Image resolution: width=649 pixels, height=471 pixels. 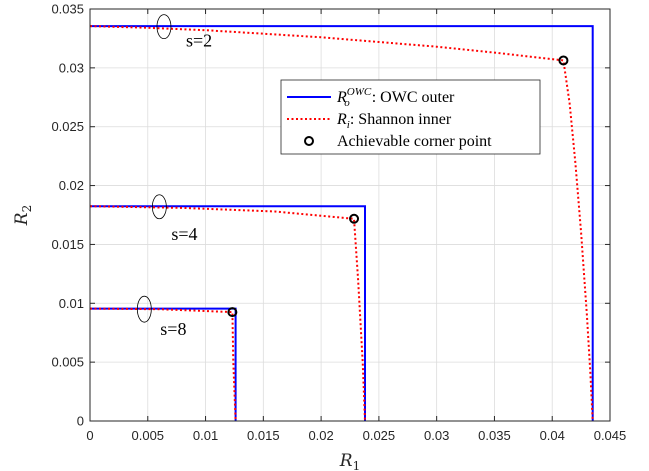 I want to click on y-tick-label: 0.03, so click(x=71, y=67).